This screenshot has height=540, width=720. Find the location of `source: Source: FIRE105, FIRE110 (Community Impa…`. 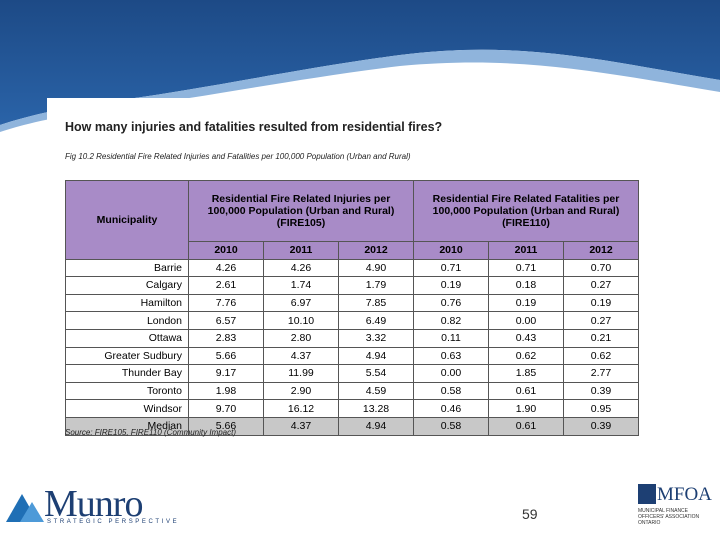

source: Source: FIRE105, FIRE110 (Community Impa… is located at coordinates (151, 432).